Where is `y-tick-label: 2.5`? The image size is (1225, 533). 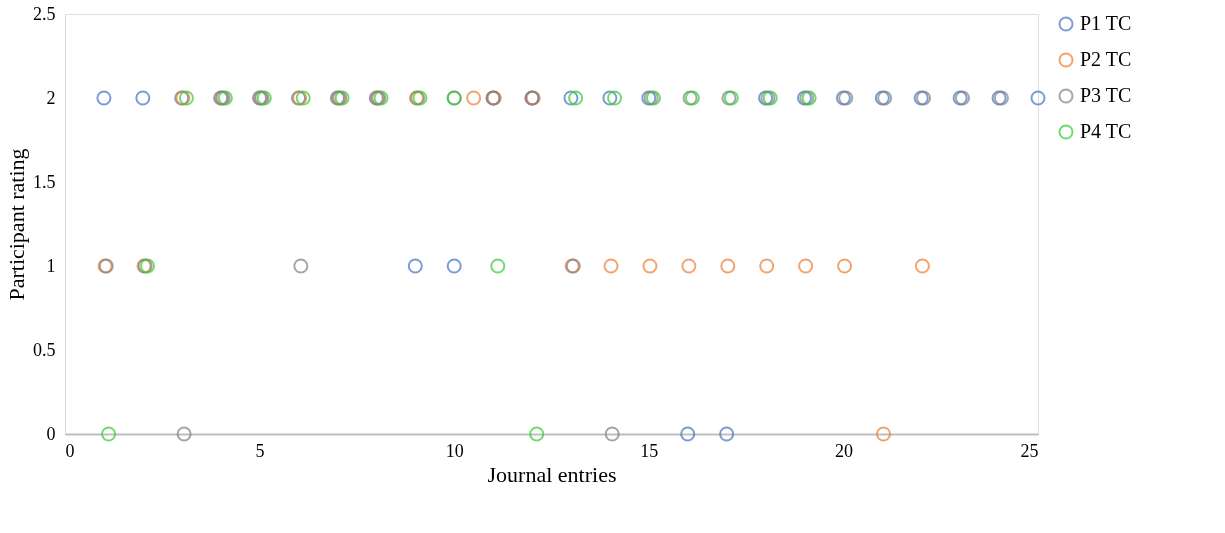
y-tick-label: 2.5 is located at coordinates (44, 13).